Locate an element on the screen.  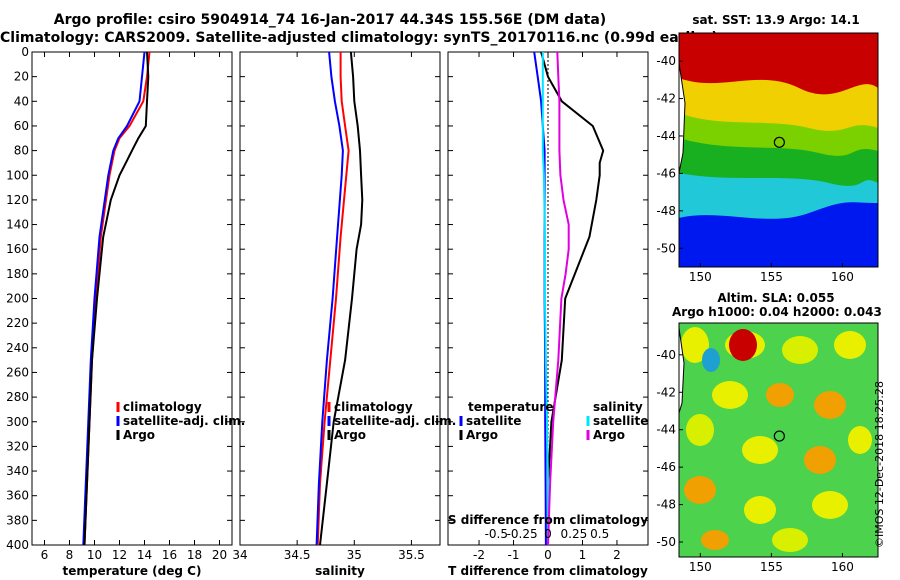
diff-xtick-label: 0 is located at coordinates (548, 555).